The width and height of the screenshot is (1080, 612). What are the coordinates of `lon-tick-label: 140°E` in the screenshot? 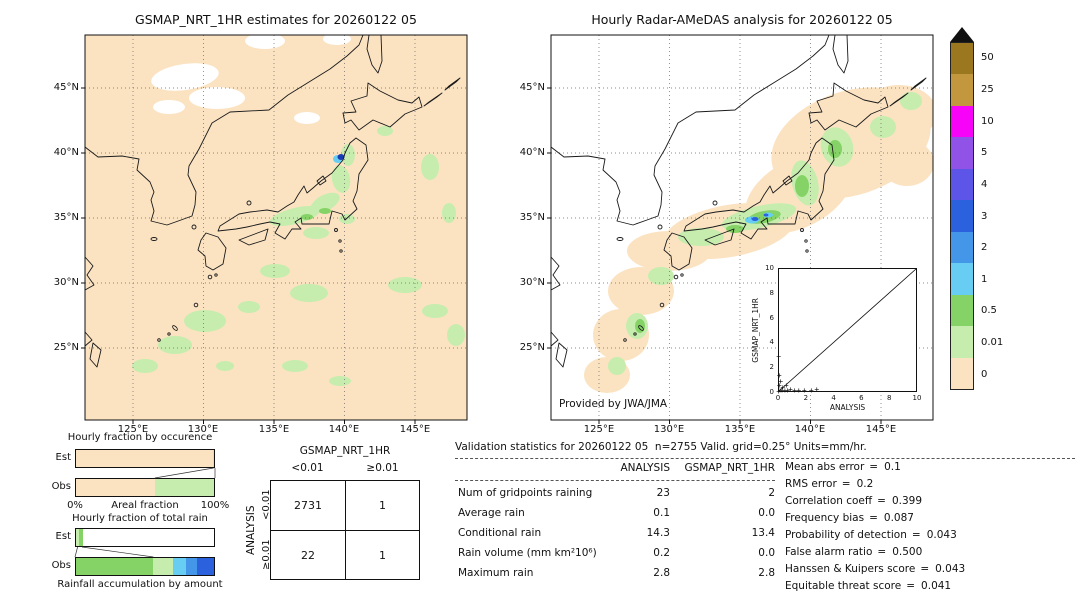 It's located at (810, 429).